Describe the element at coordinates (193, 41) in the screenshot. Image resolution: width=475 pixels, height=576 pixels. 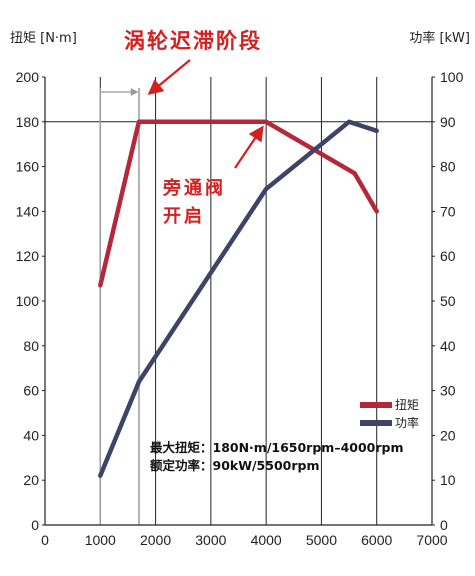
I see `chart-title: 涡轮迟滞阶段` at that location.